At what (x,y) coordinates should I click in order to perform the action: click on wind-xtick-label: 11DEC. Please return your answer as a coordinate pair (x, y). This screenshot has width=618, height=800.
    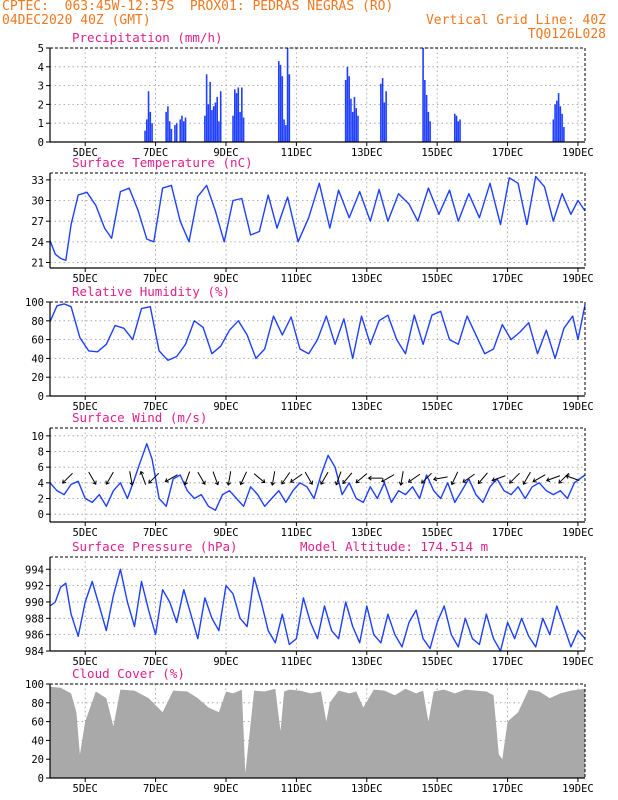
    Looking at the image, I should click on (297, 533).